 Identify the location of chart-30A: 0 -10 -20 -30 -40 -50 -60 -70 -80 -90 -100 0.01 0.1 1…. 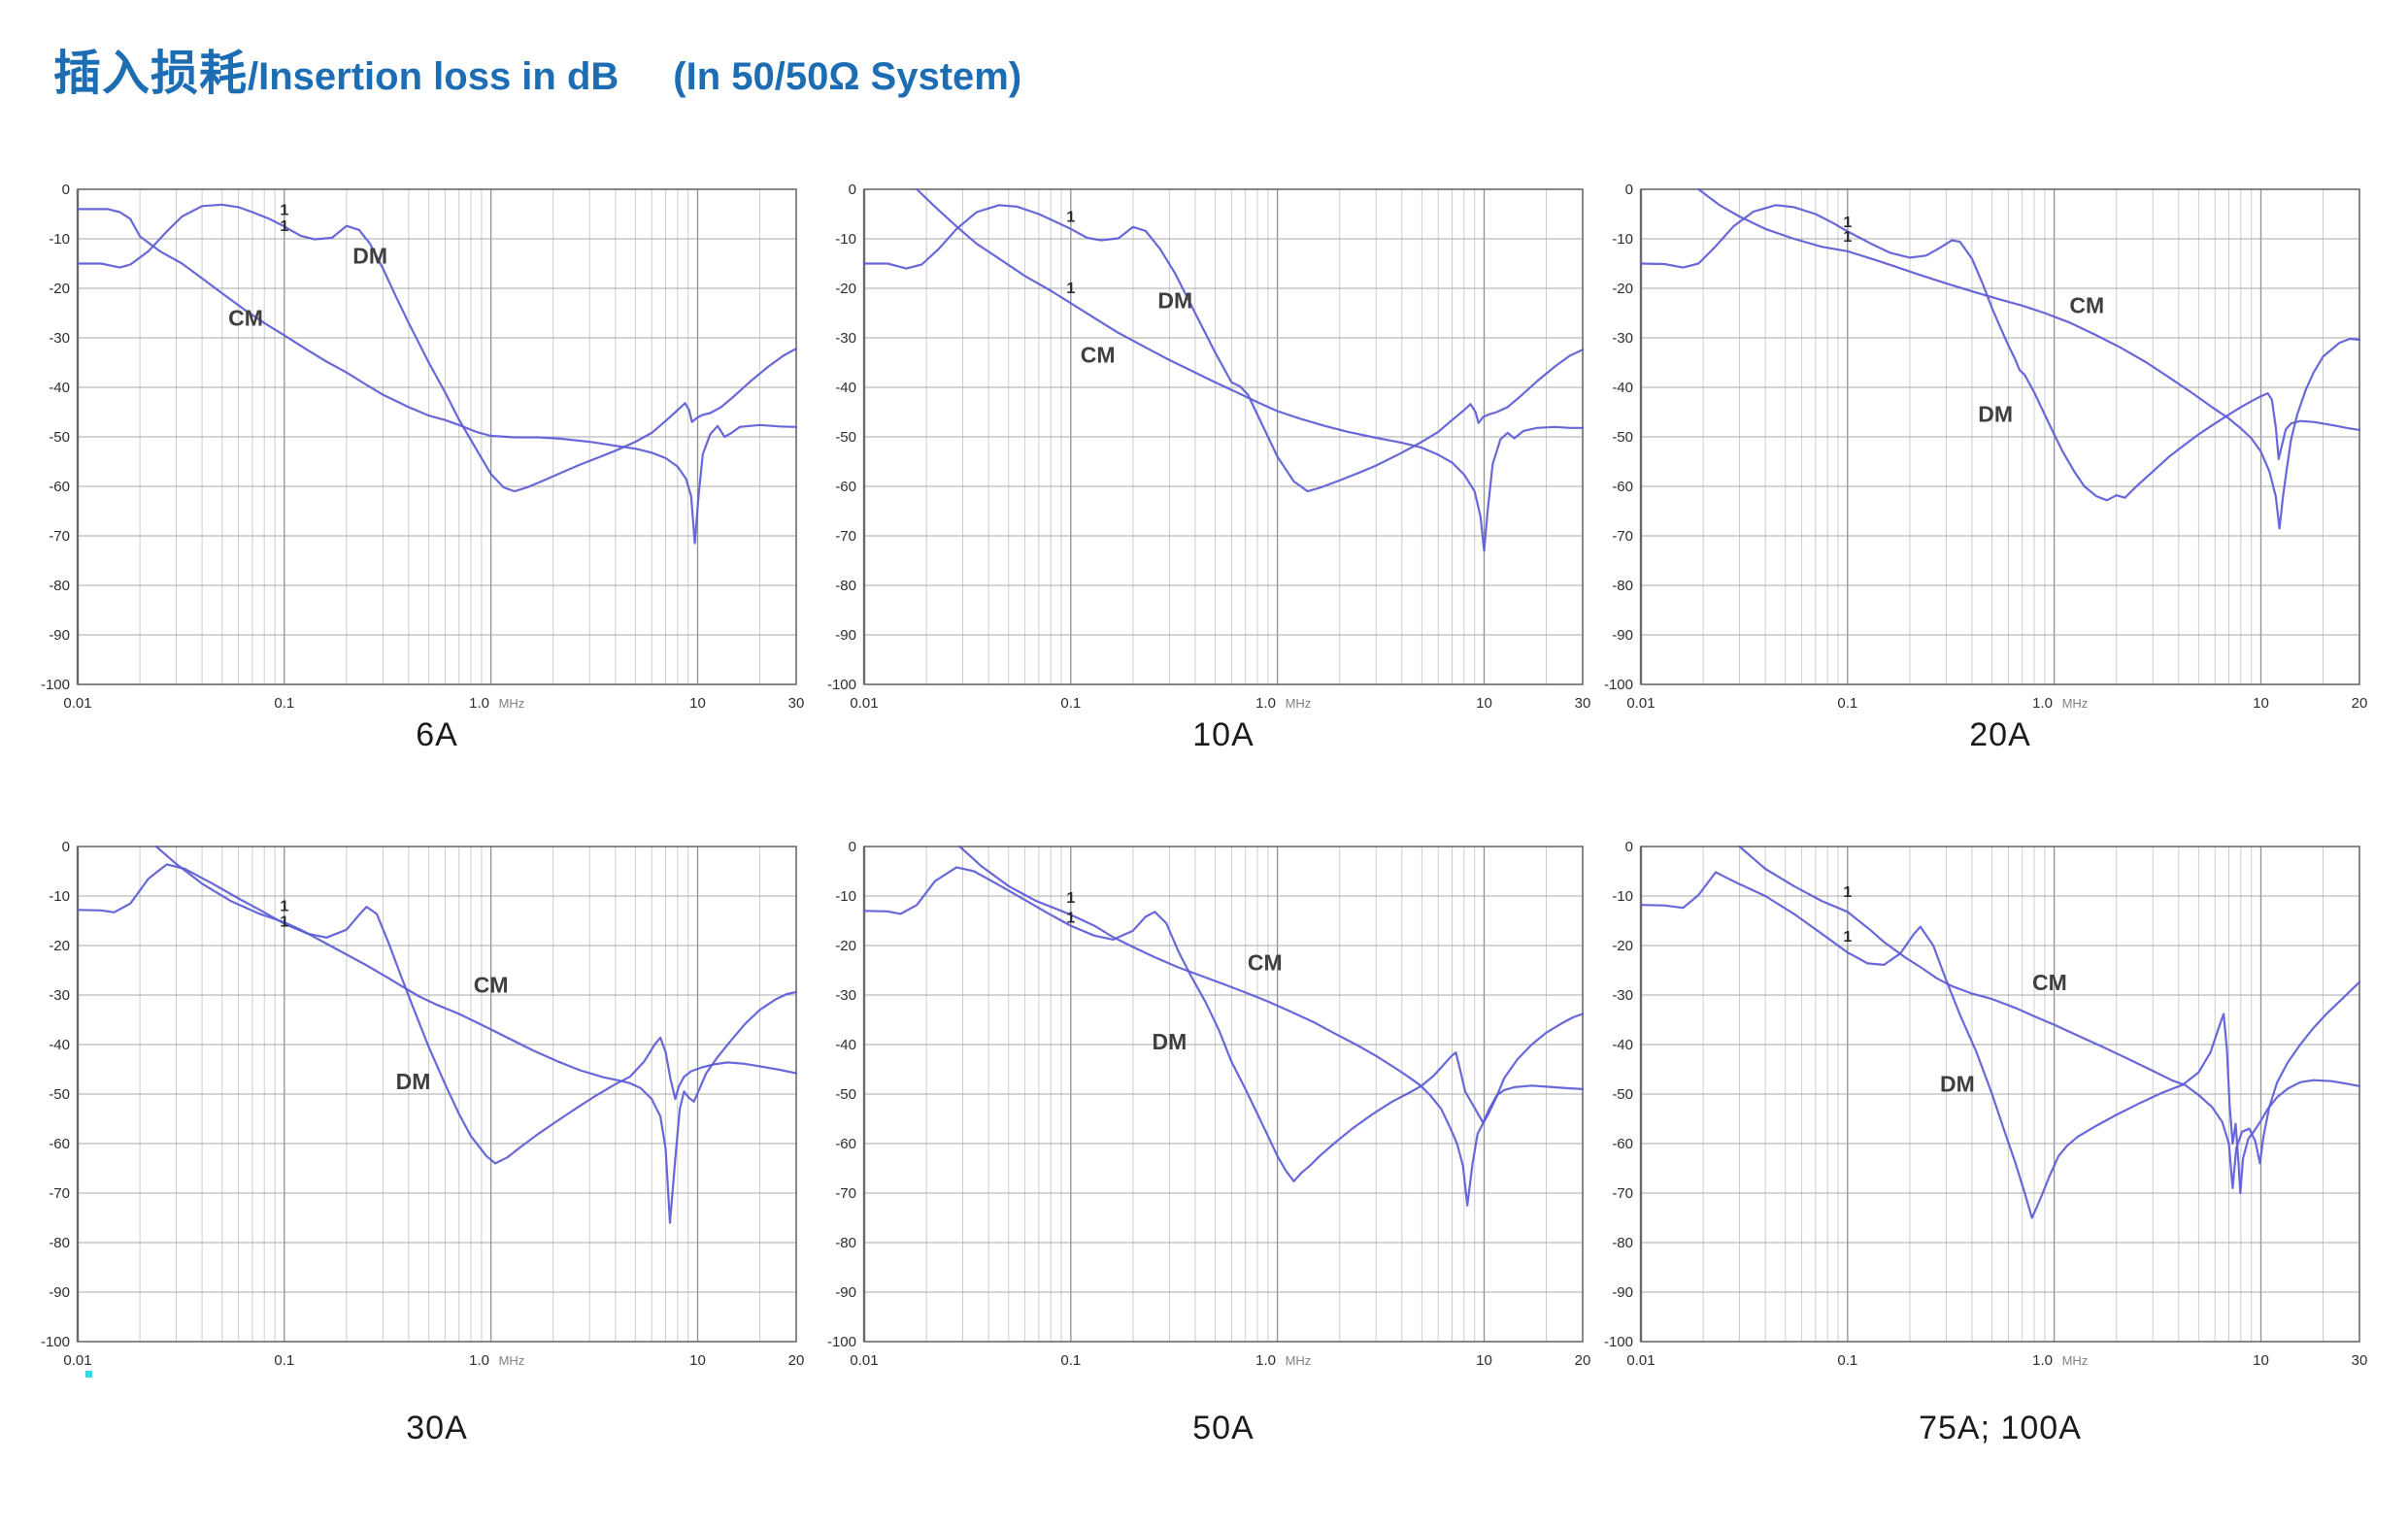
(422, 1108).